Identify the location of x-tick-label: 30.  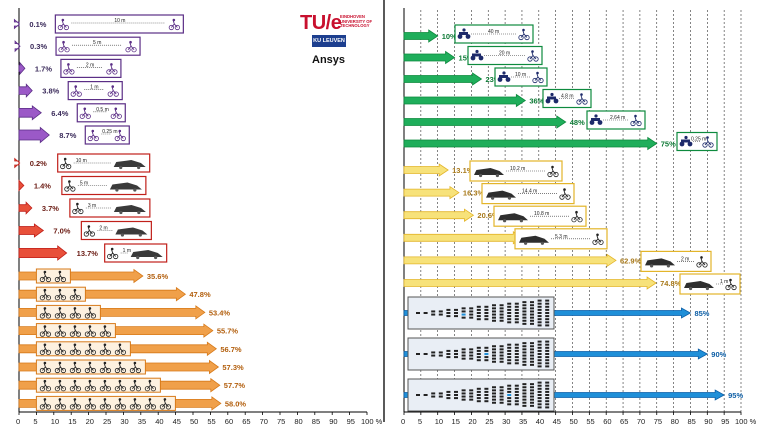
(124, 421).